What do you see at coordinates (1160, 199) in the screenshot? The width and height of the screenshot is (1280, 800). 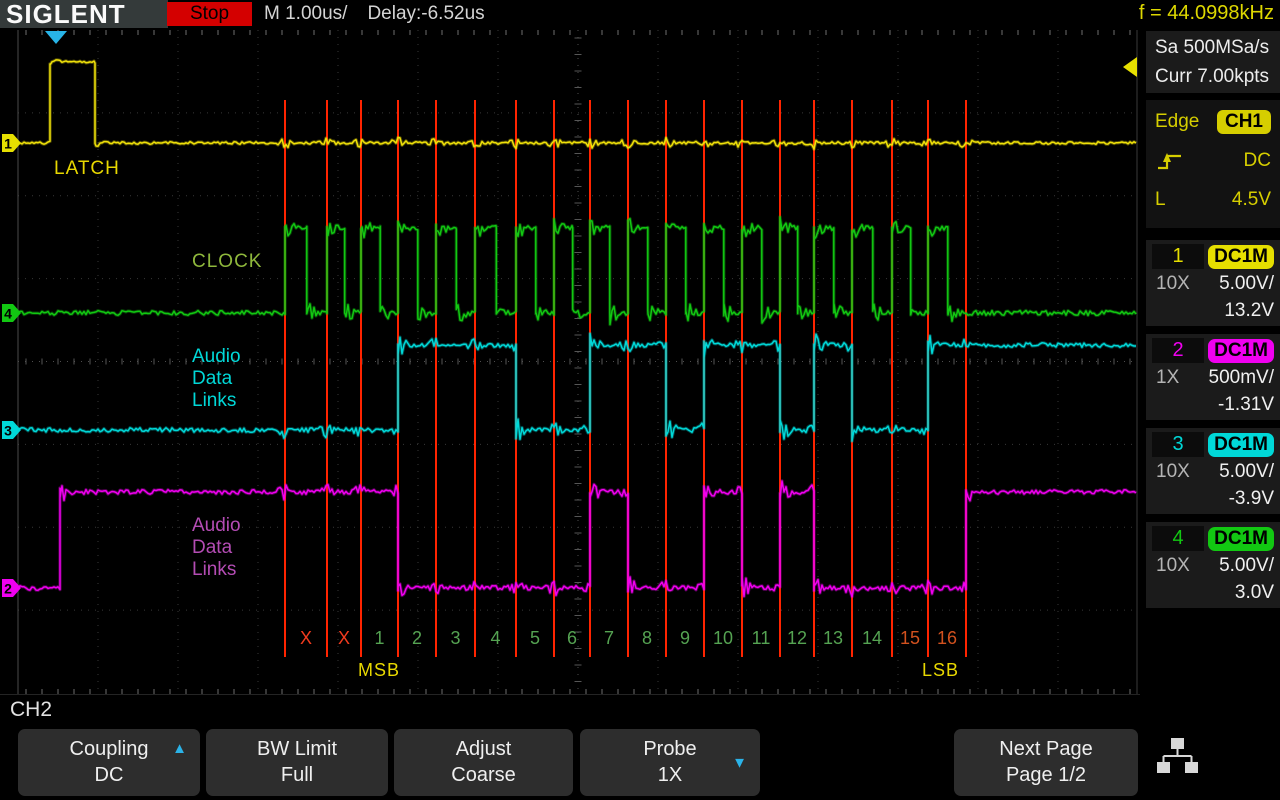 I see `trigger-level-label: L` at bounding box center [1160, 199].